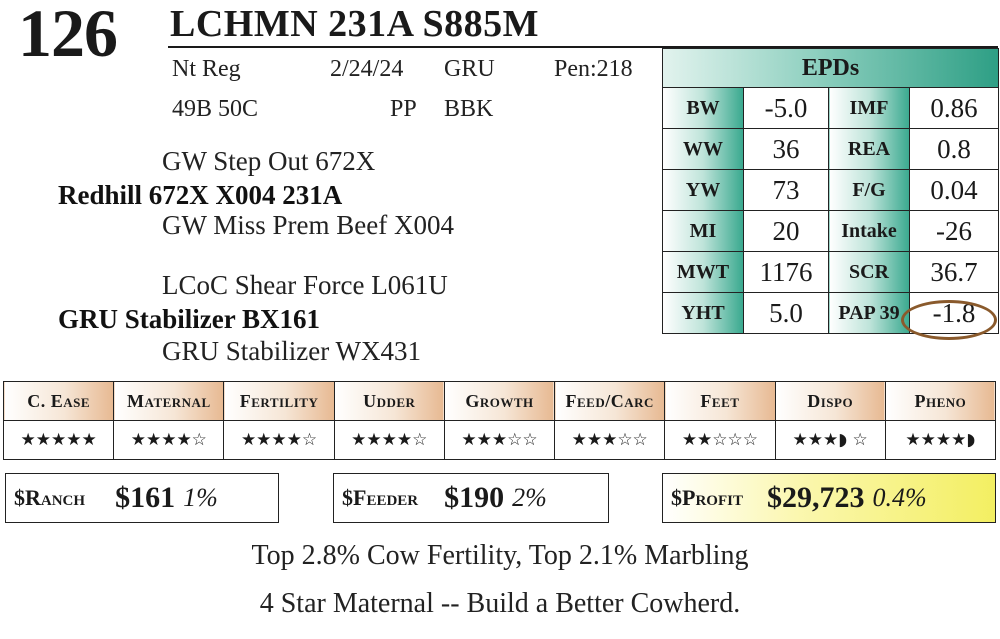 Image resolution: width=1000 pixels, height=639 pixels. Describe the element at coordinates (200, 497) in the screenshot. I see `ranch-pct: 1%` at that location.